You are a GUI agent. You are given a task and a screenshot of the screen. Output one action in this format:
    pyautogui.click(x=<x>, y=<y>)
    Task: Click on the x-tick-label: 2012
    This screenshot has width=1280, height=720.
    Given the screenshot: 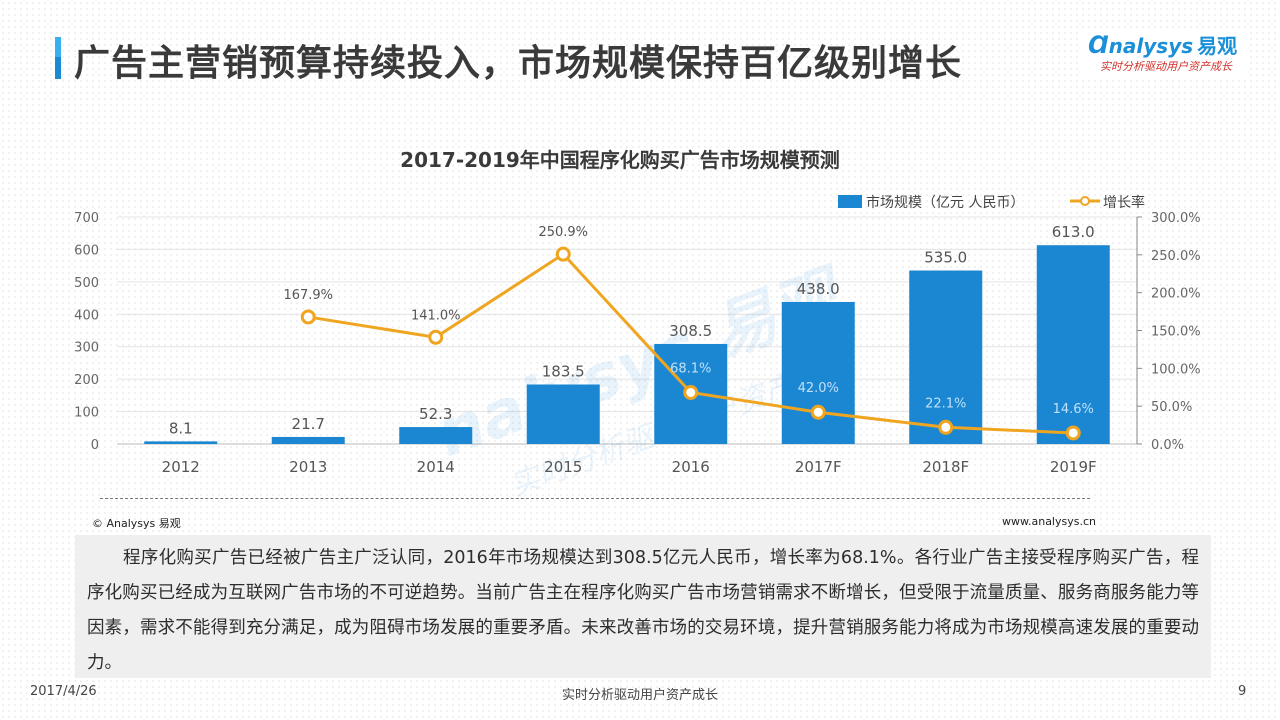 What is the action you would take?
    pyautogui.click(x=181, y=467)
    